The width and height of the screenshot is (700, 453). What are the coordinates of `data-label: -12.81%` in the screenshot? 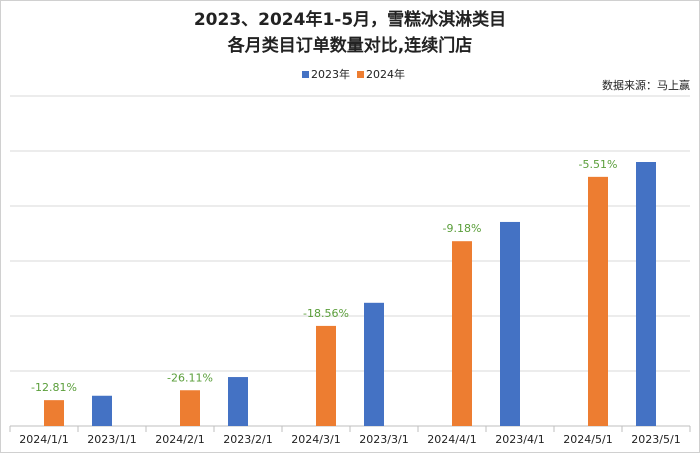 It's located at (54, 387).